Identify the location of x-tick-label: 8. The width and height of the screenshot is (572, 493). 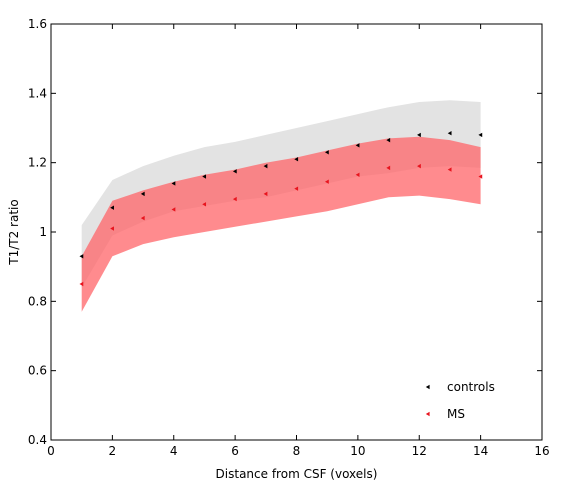
(297, 451).